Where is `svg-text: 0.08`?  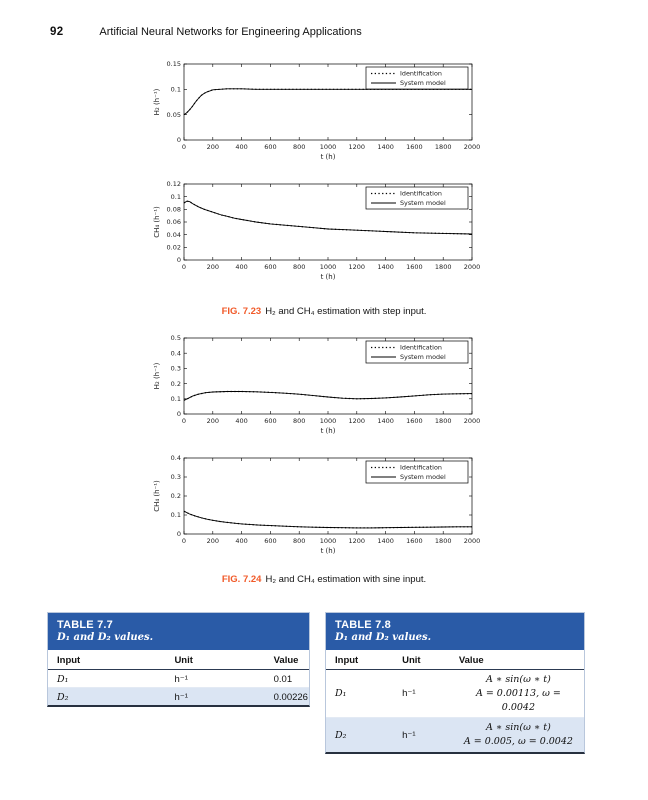
svg-text: 0.08 is located at coordinates (174, 210).